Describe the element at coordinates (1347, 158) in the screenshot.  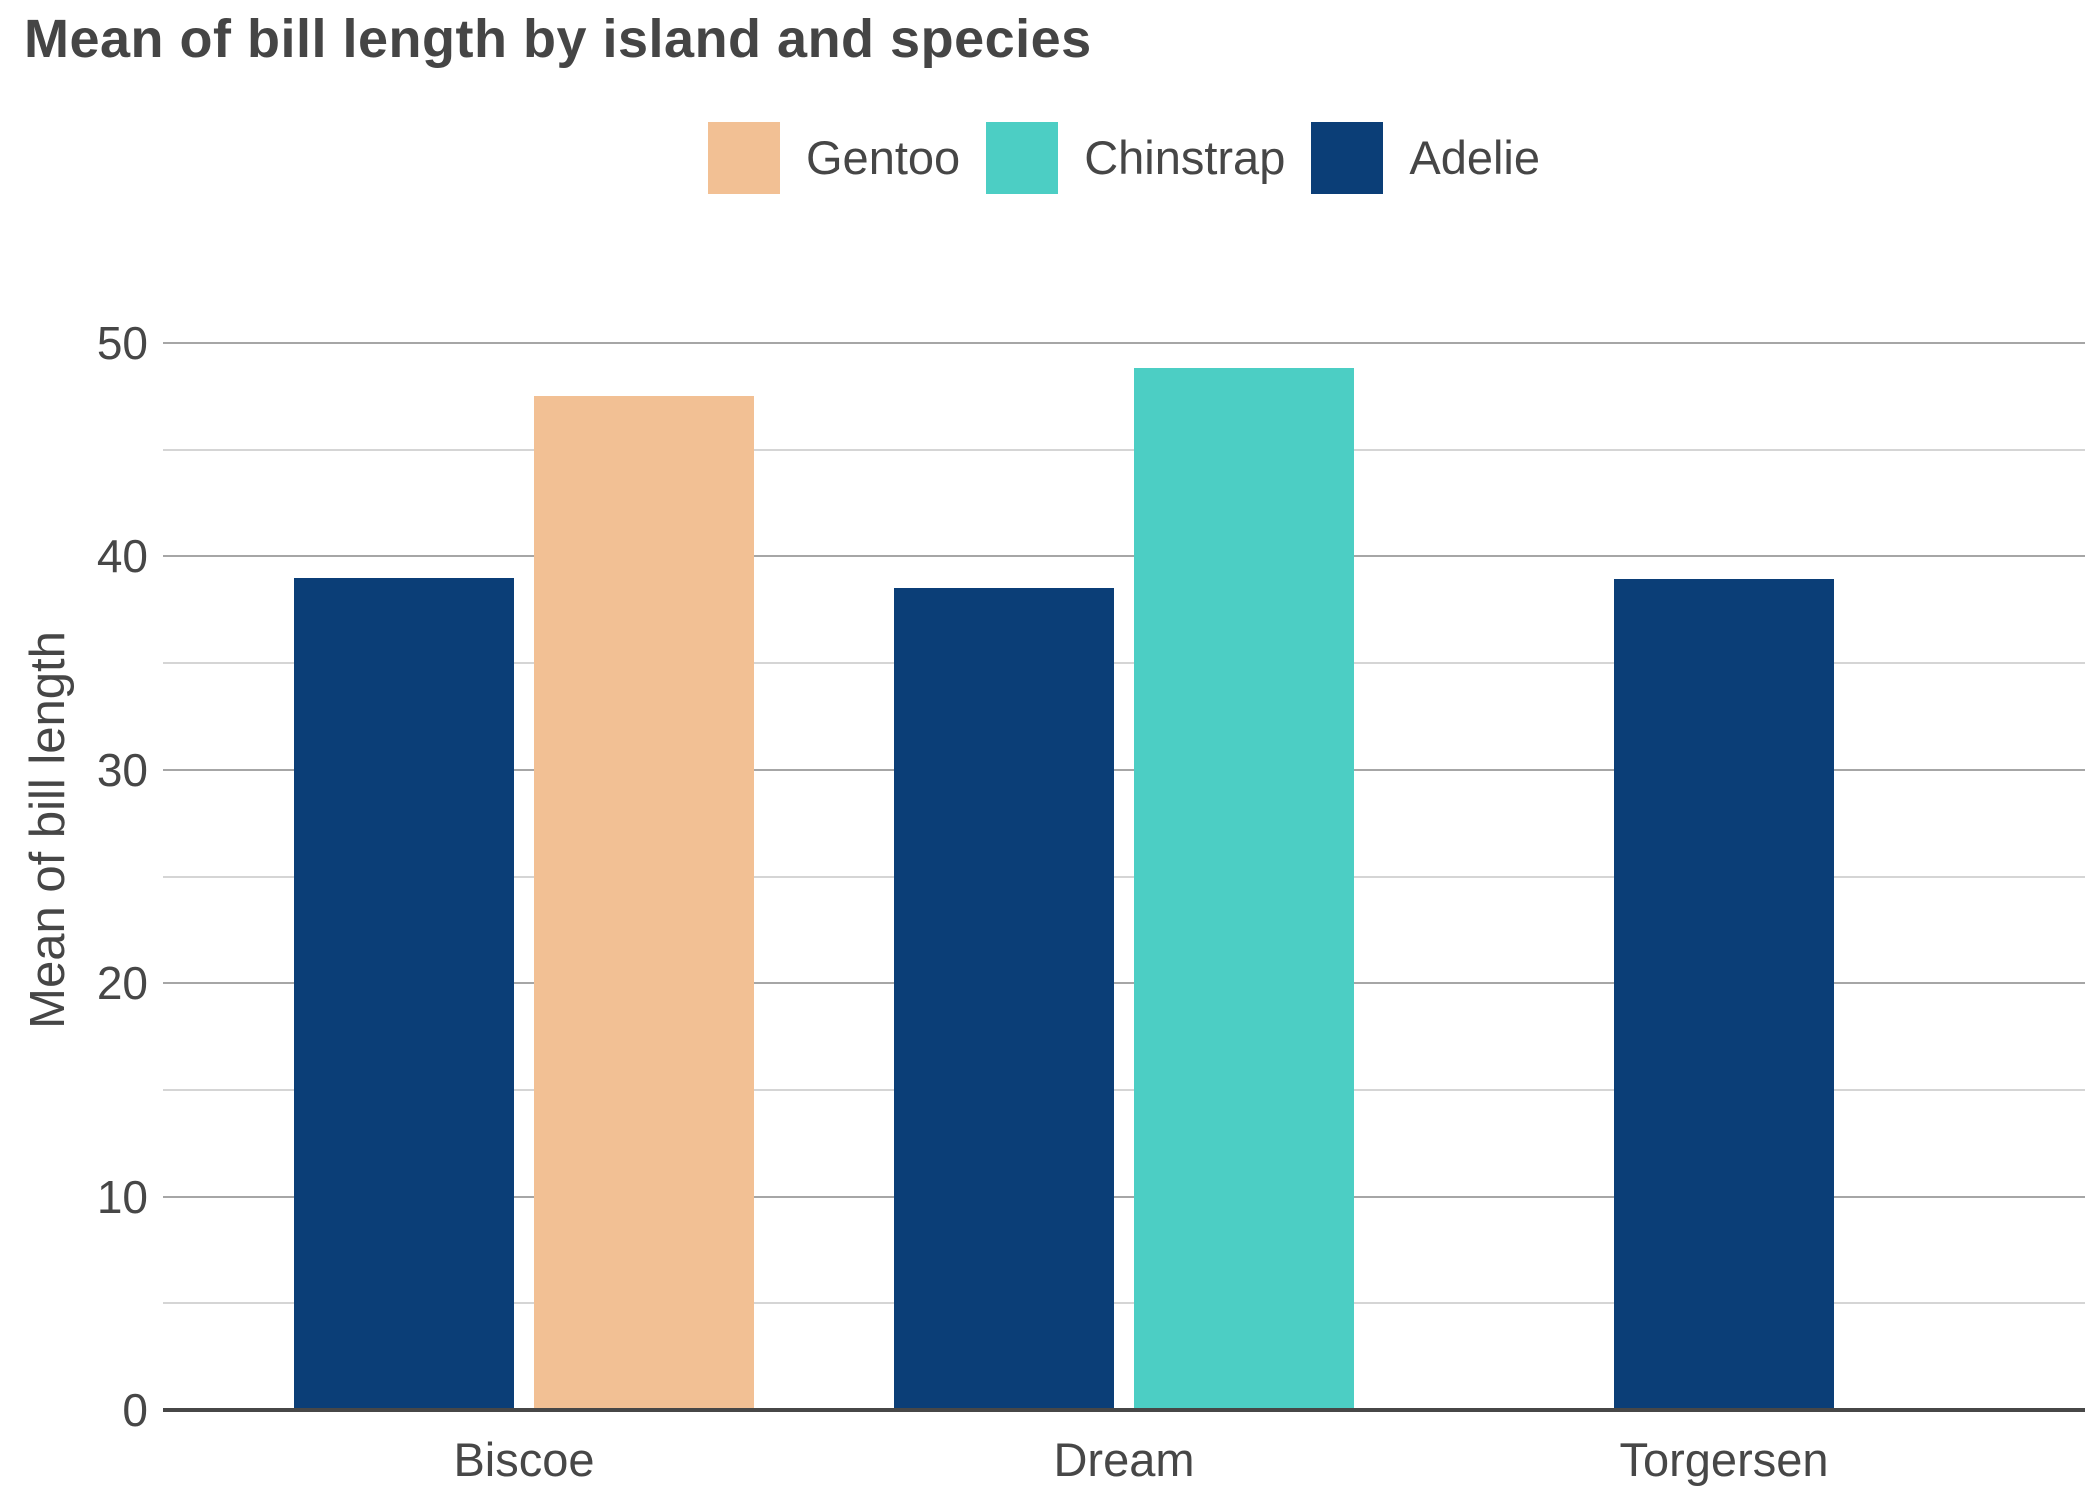
I see `legend-swatch-adelie` at that location.